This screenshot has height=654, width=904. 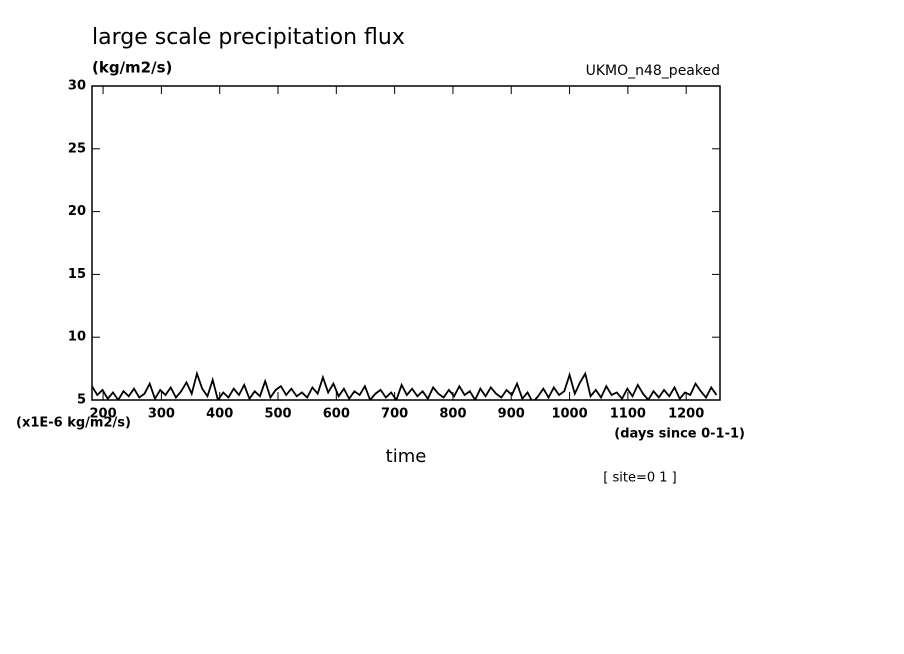 I want to click on x-tick-label: 1200, so click(x=686, y=414).